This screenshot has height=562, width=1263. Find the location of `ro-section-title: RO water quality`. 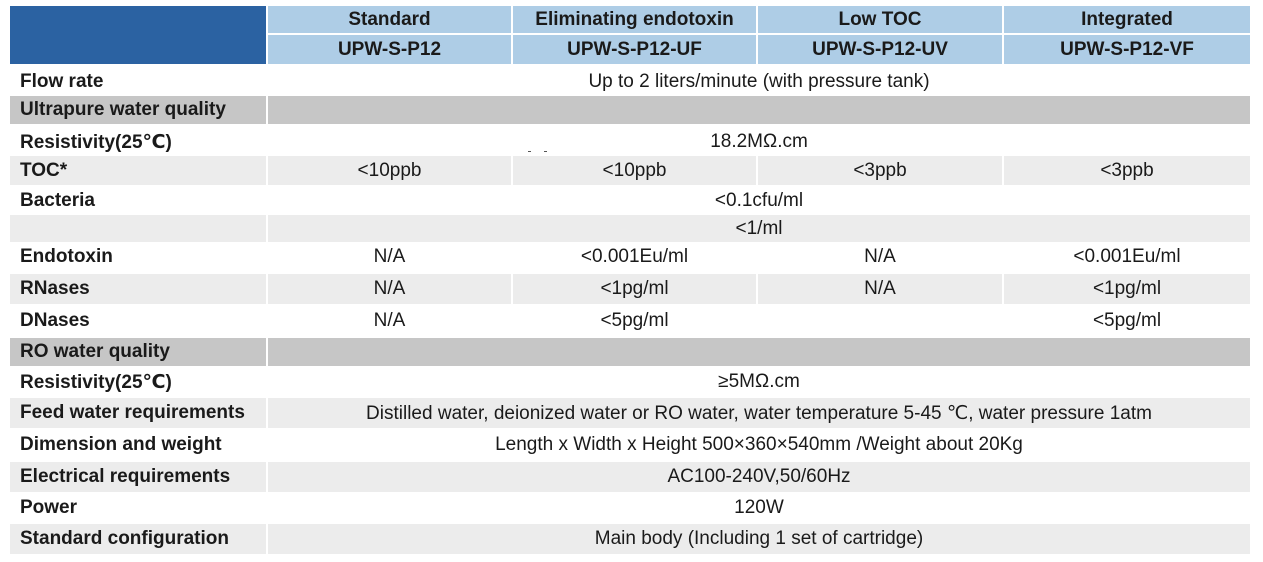

ro-section-title: RO water quality is located at coordinates (138, 352).